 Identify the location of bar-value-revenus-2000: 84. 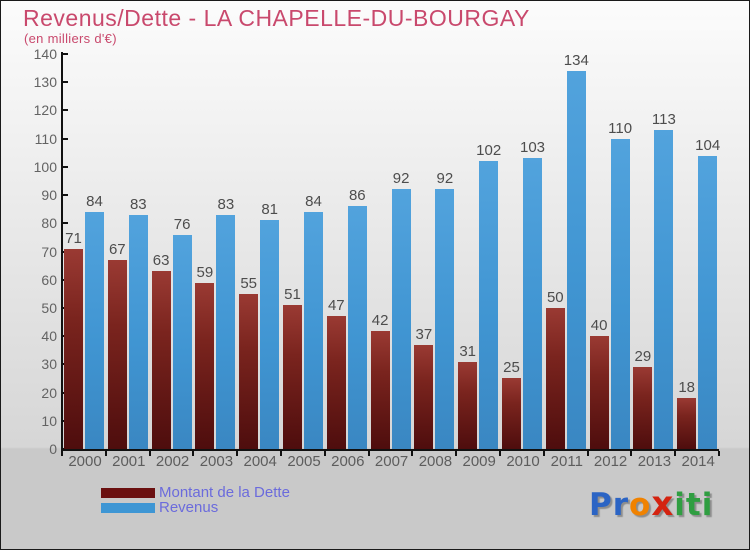
(94, 201).